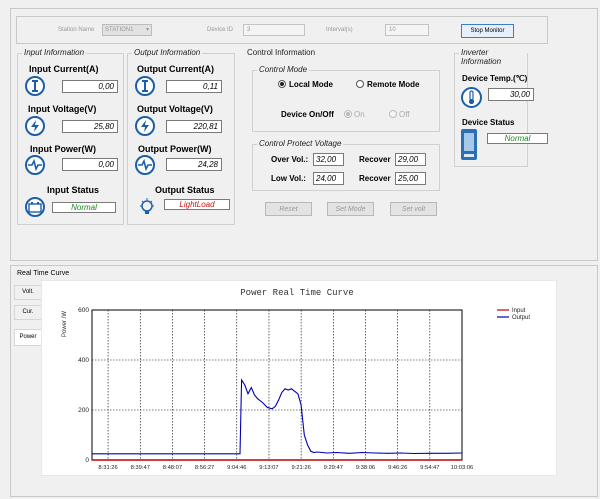  What do you see at coordinates (393, 84) in the screenshot?
I see `remote-mode-label: Remote Mode` at bounding box center [393, 84].